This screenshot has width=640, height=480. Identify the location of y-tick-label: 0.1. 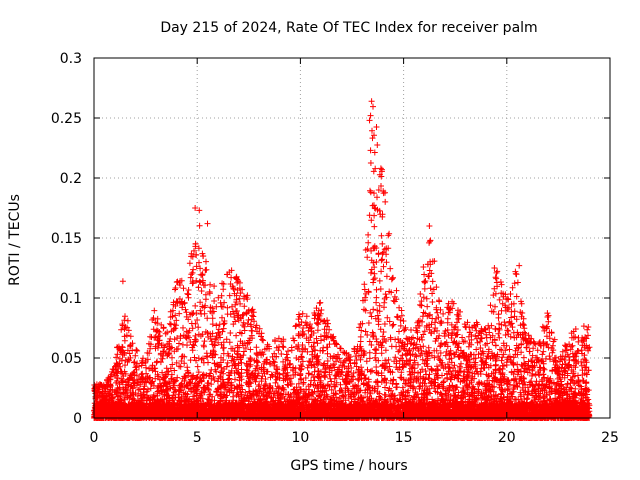
(71, 299).